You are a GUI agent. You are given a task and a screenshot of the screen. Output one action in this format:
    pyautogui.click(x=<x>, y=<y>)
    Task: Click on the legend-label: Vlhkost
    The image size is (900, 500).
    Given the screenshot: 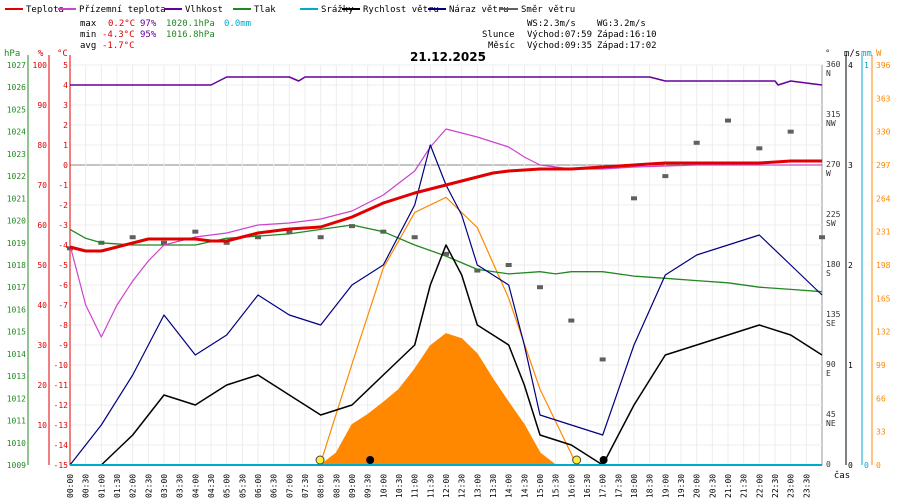 What is the action you would take?
    pyautogui.click(x=204, y=10)
    